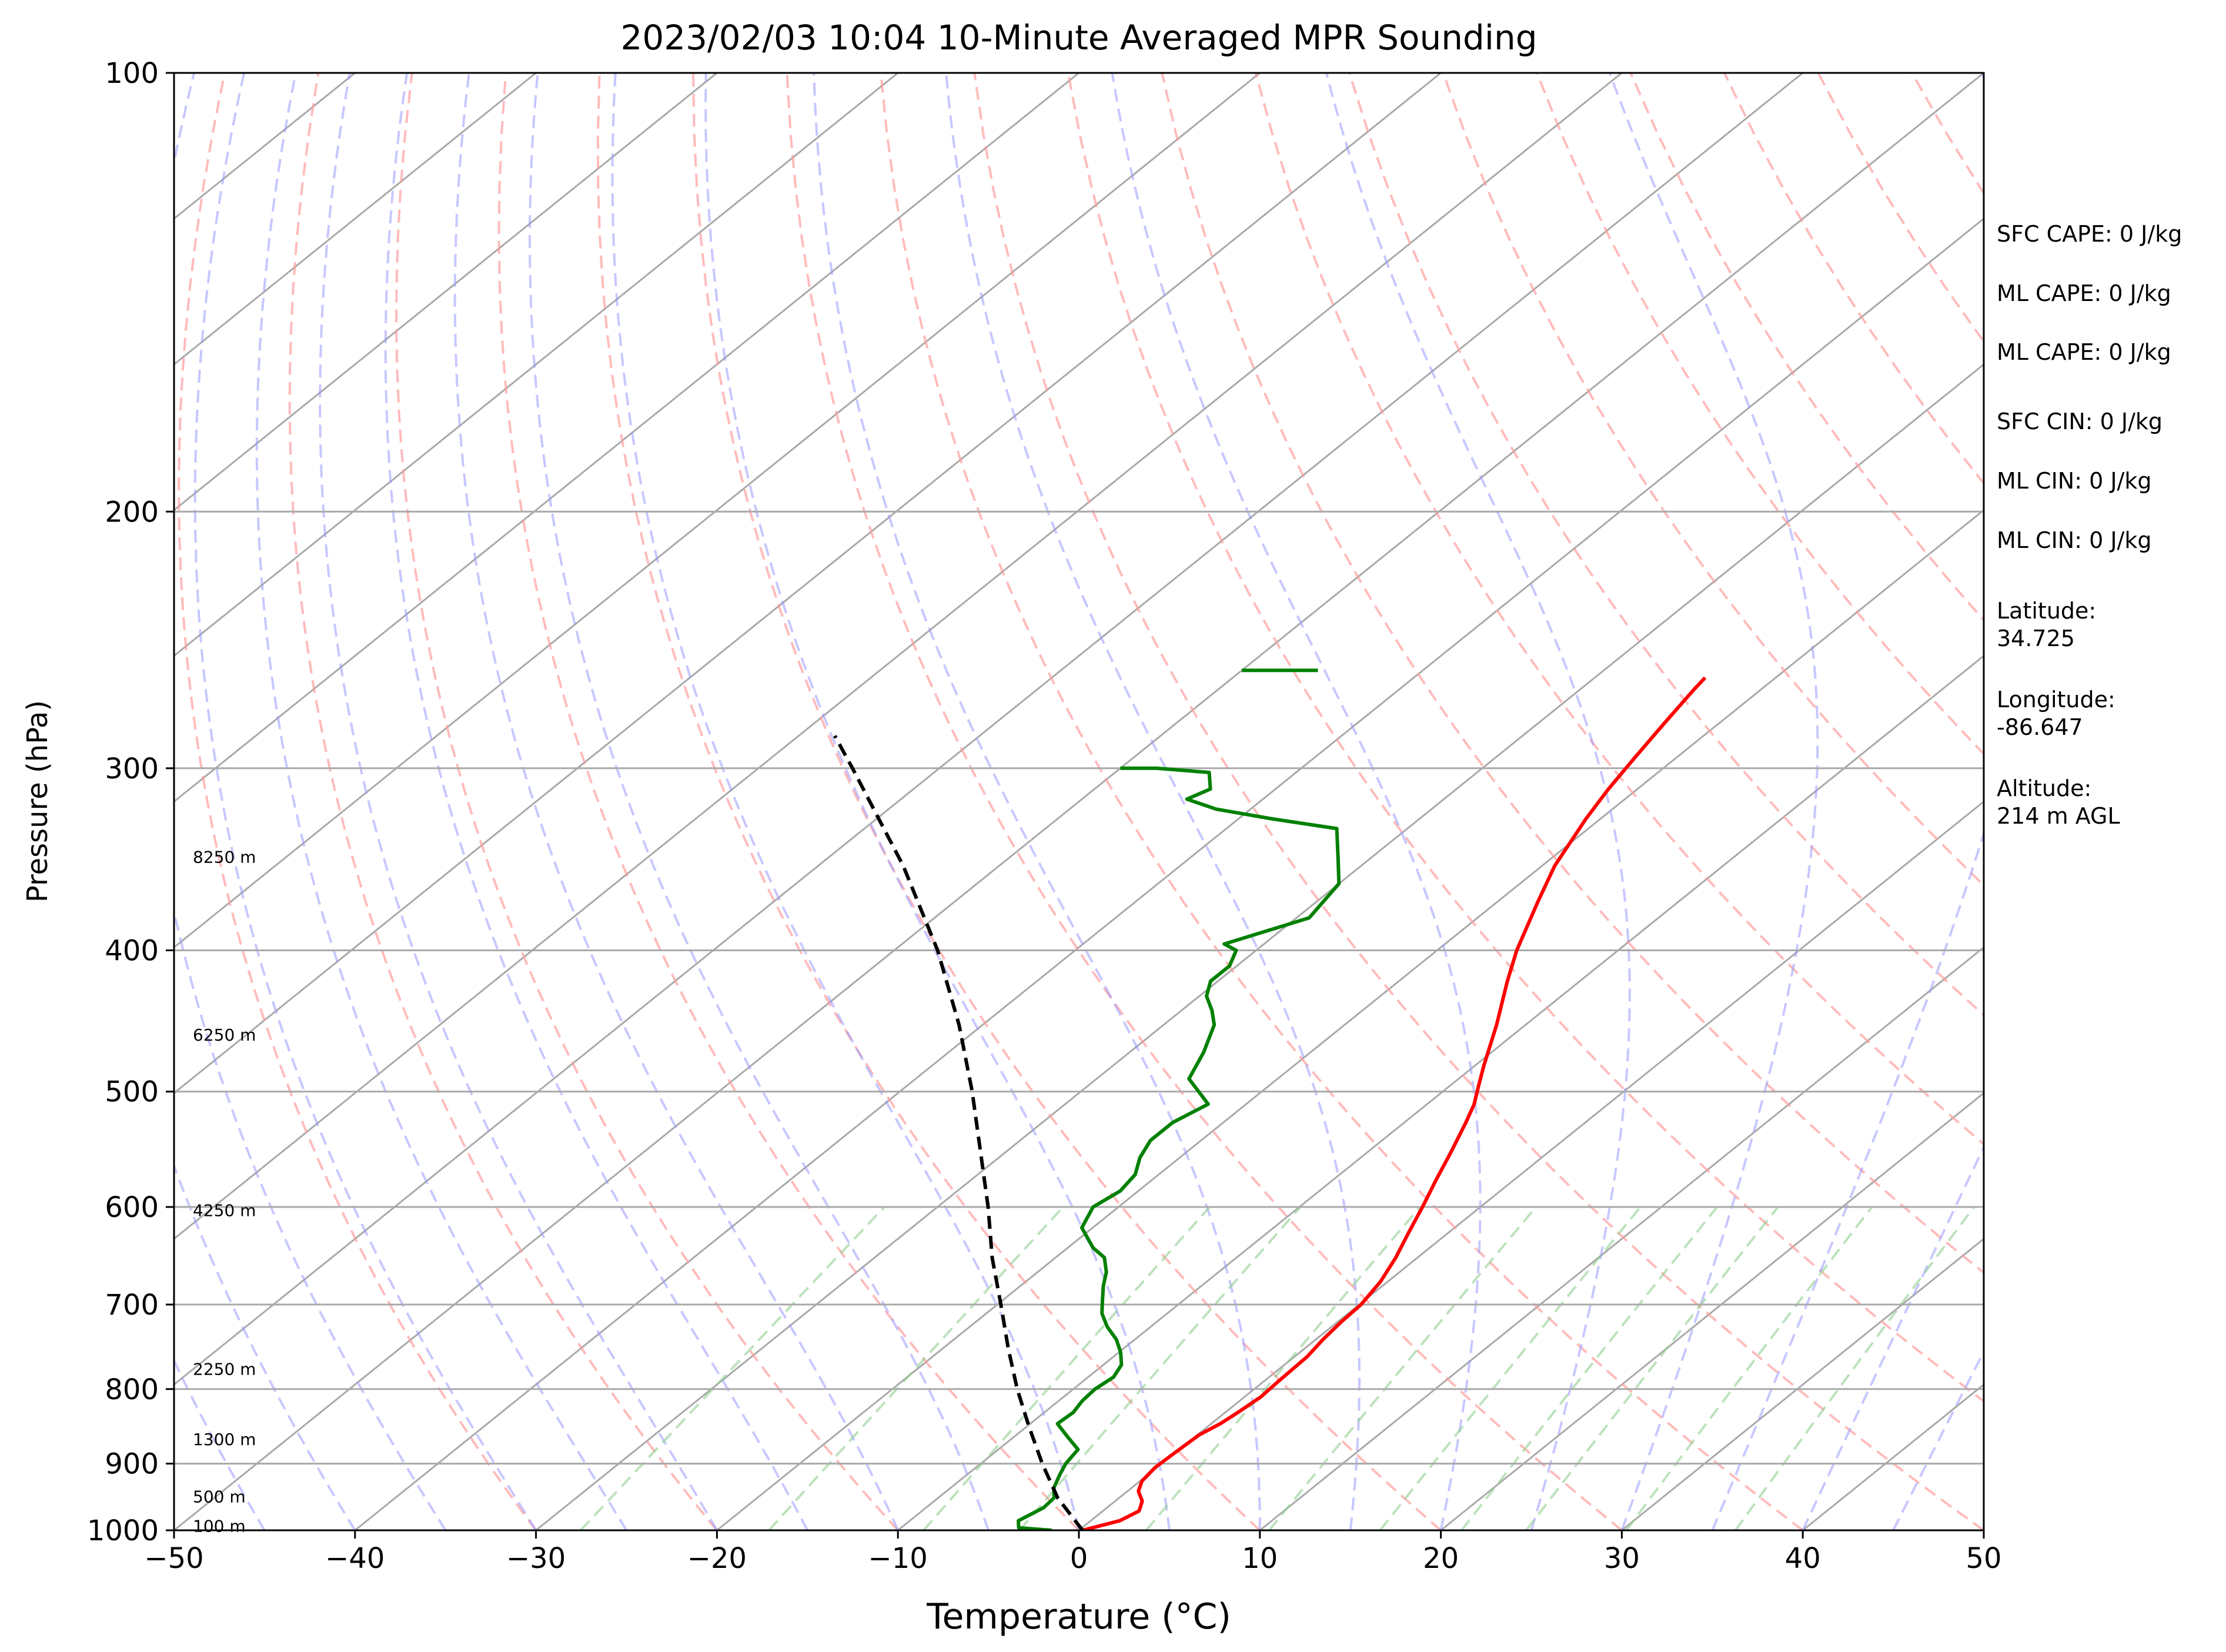 The height and width of the screenshot is (1652, 2226). Describe the element at coordinates (219, 1497) in the screenshot. I see `height-label: 500 m` at that location.